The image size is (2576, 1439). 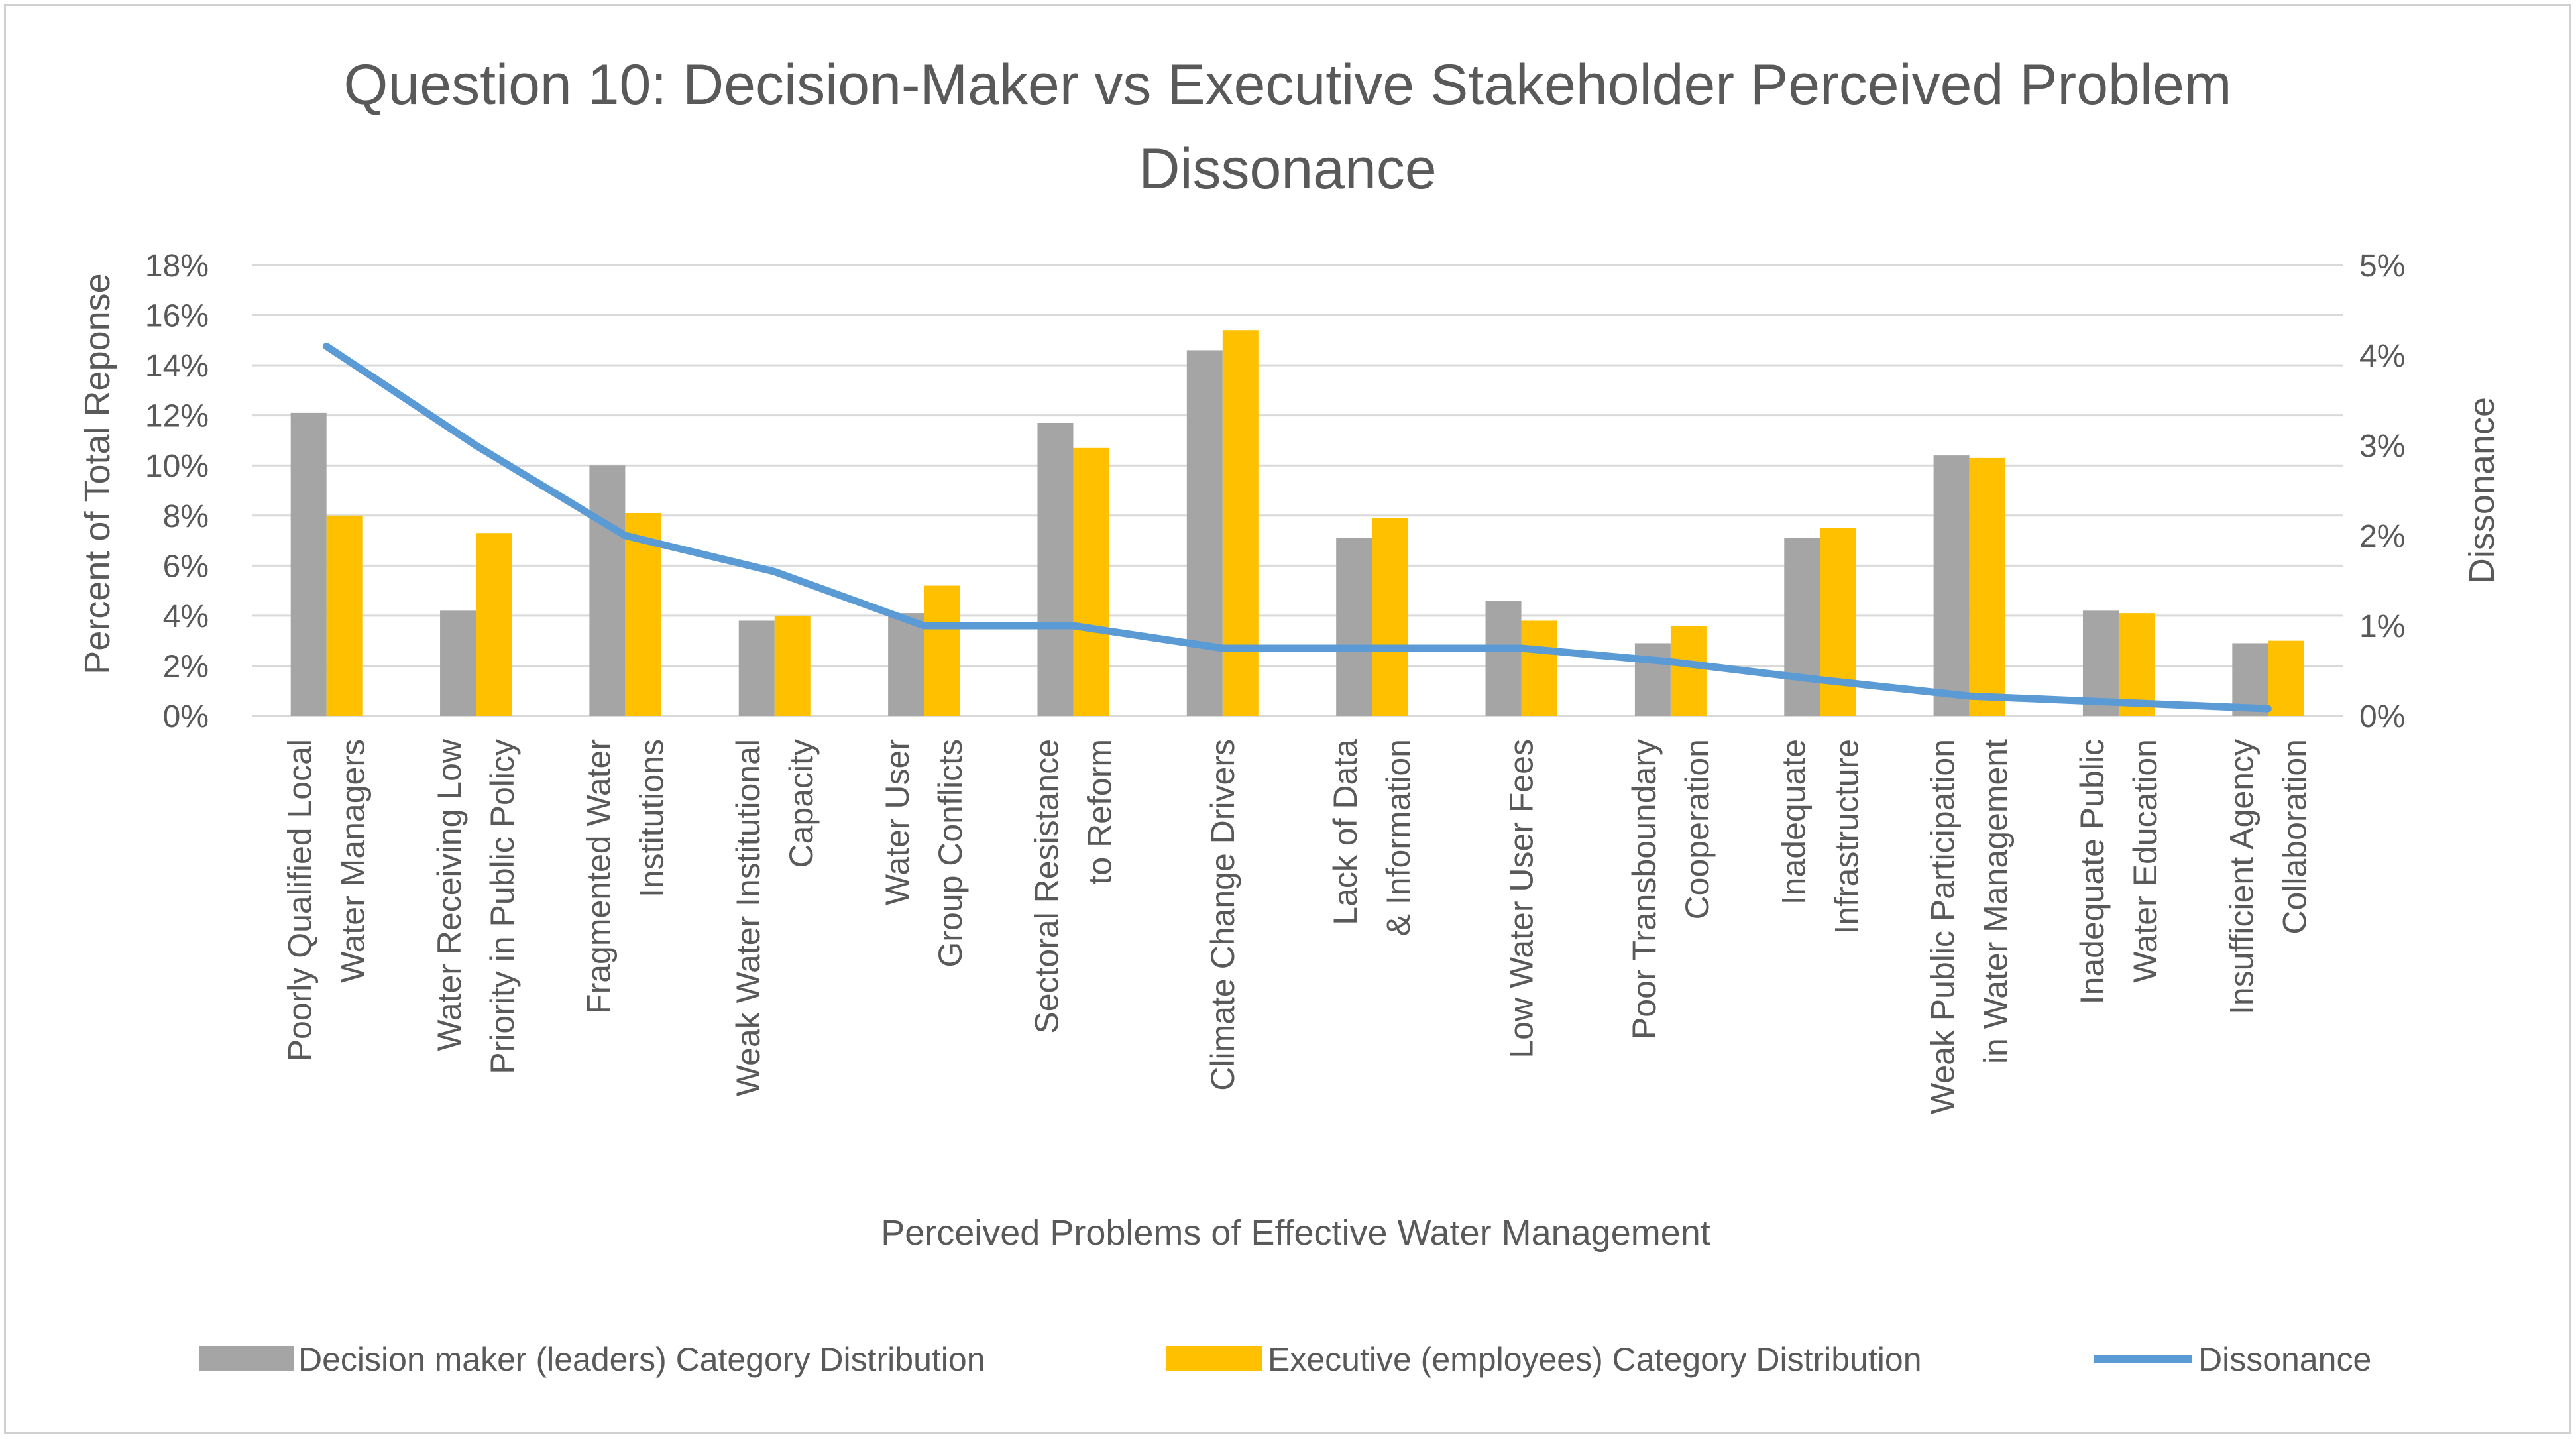 I want to click on y-tick-label: 12%, so click(x=177, y=417).